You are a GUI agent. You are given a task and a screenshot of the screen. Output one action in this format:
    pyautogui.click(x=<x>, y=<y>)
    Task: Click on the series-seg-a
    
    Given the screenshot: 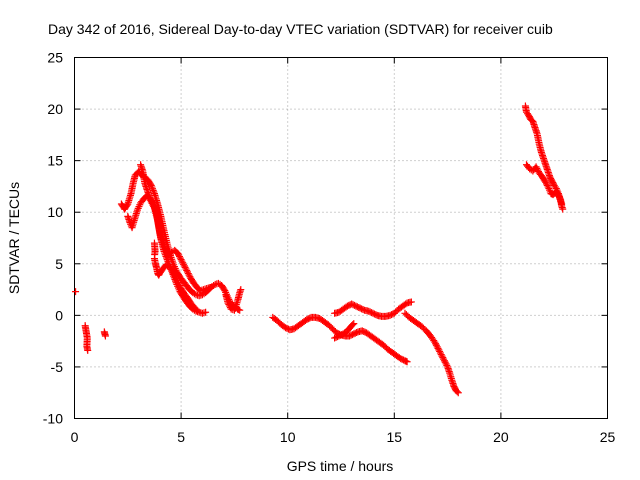 What is the action you would take?
    pyautogui.click(x=76, y=292)
    